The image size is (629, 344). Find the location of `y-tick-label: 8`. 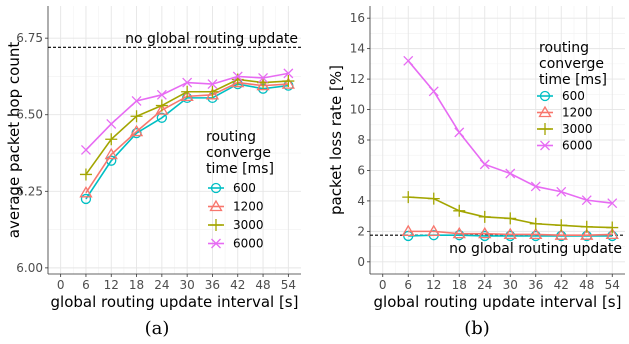

y-tick-label: 8 is located at coordinates (361, 140).